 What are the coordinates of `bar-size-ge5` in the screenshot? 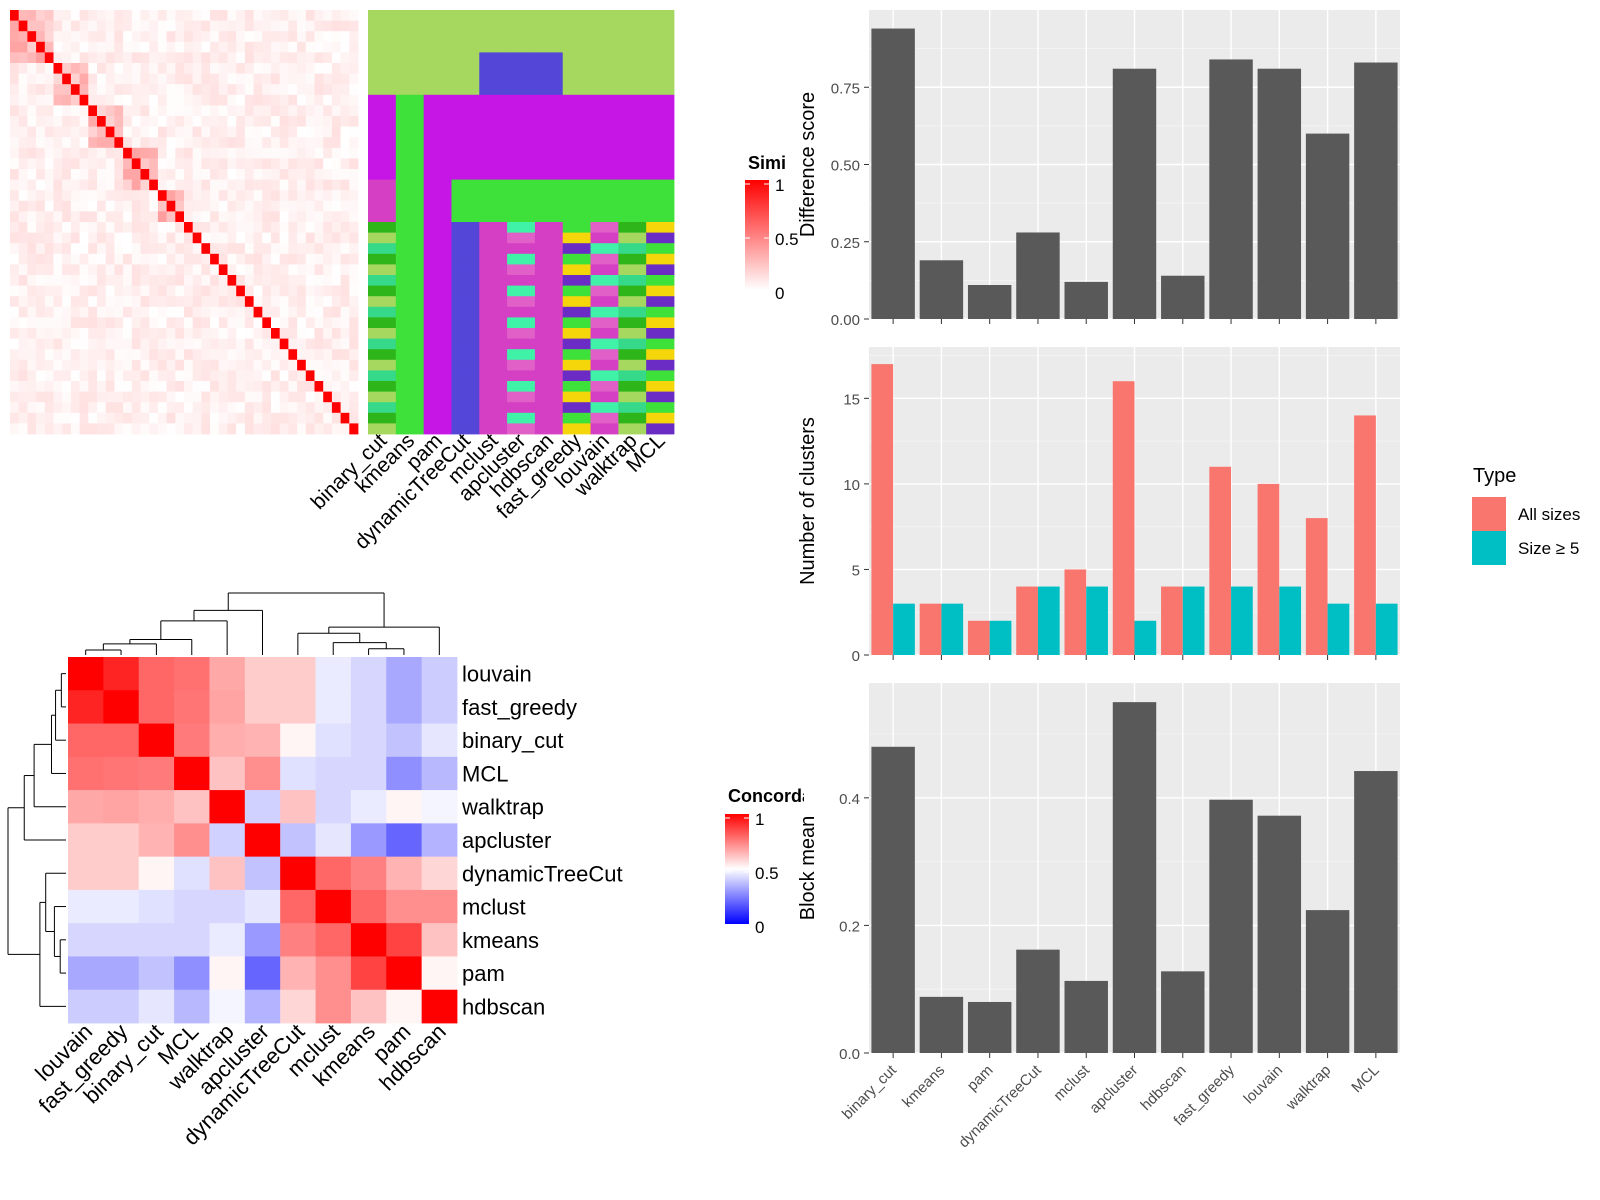 It's located at (1242, 620).